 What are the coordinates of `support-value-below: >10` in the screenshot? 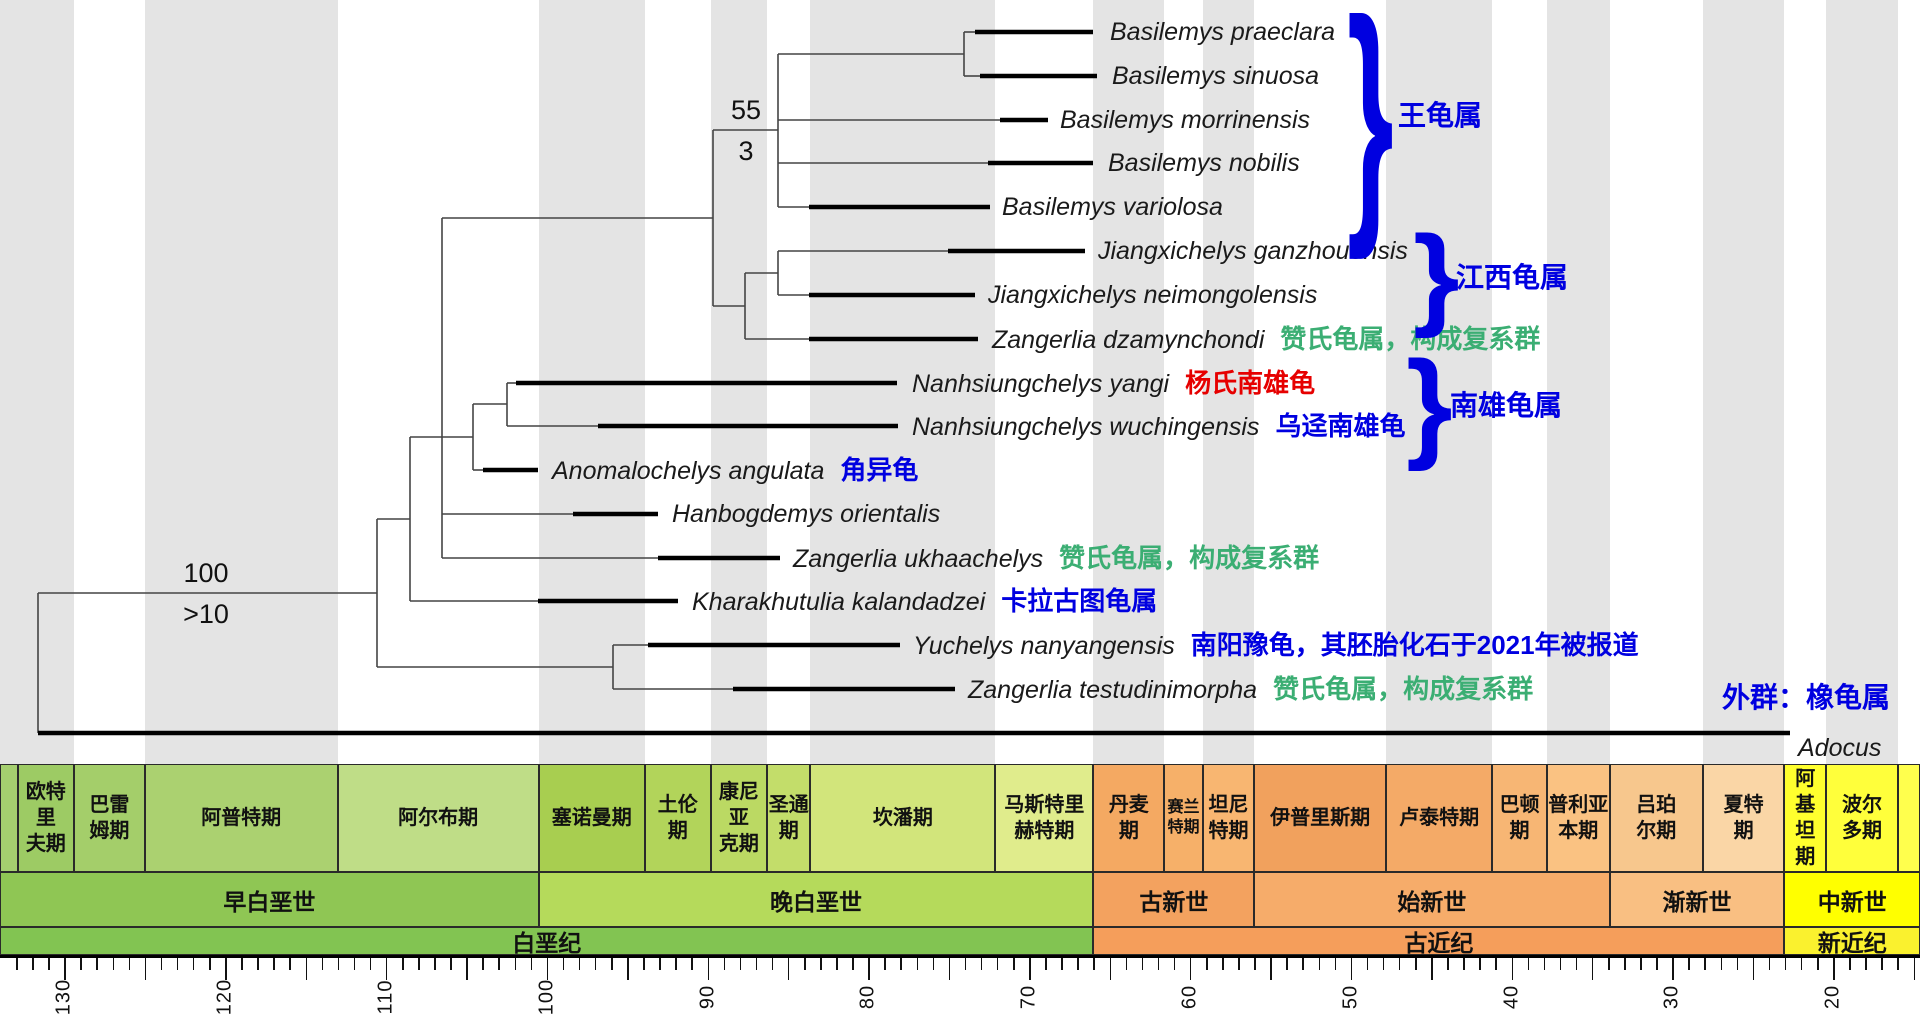 It's located at (206, 614).